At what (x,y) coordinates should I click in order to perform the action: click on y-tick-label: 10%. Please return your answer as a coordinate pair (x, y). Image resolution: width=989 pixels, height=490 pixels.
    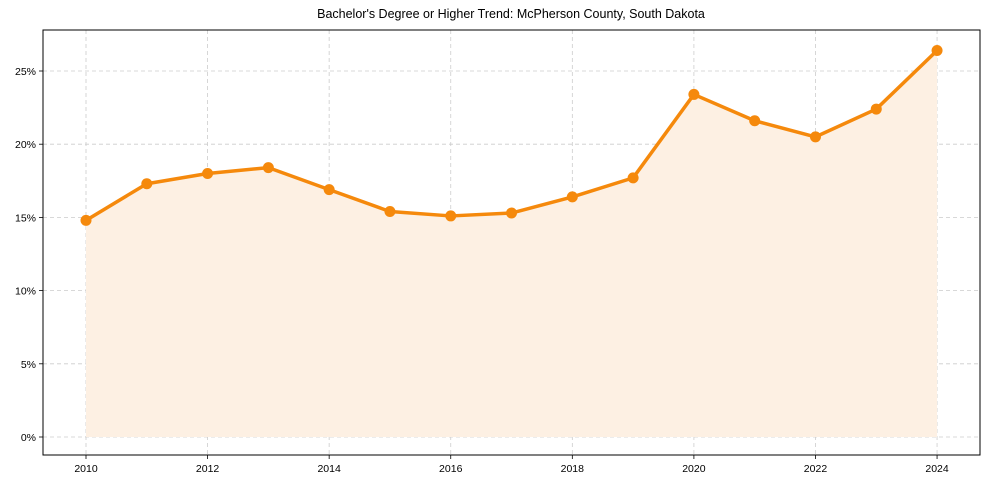
    Looking at the image, I should click on (25, 292).